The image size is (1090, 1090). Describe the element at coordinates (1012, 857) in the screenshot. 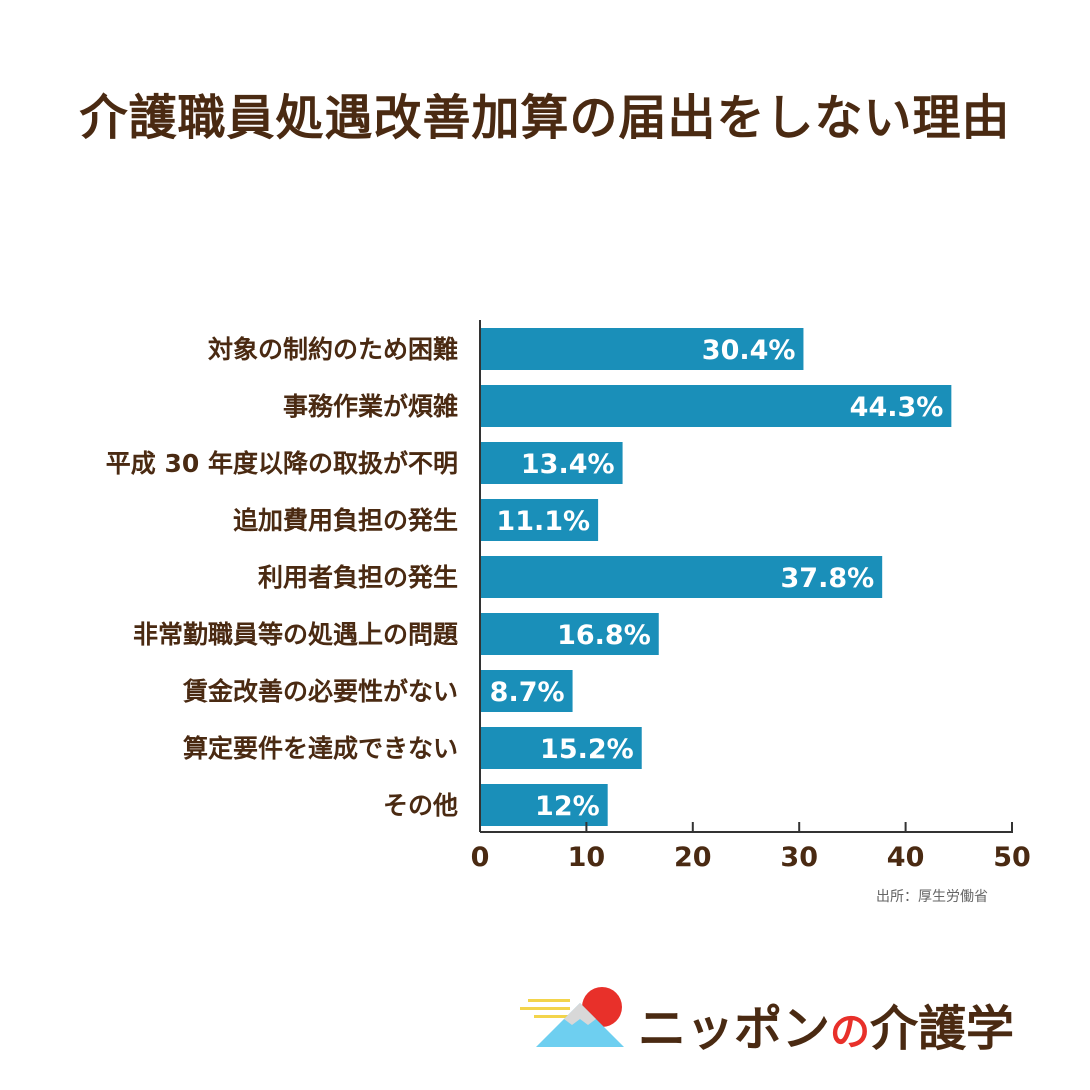

I see `x-tick-label-5: 50` at that location.